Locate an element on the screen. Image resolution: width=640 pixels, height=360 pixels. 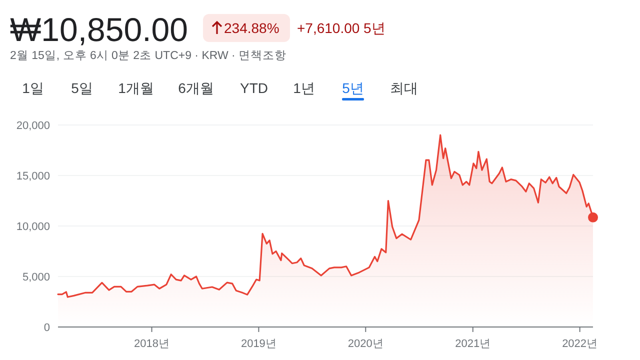
y-tick-label: 5,000 is located at coordinates (36, 278).